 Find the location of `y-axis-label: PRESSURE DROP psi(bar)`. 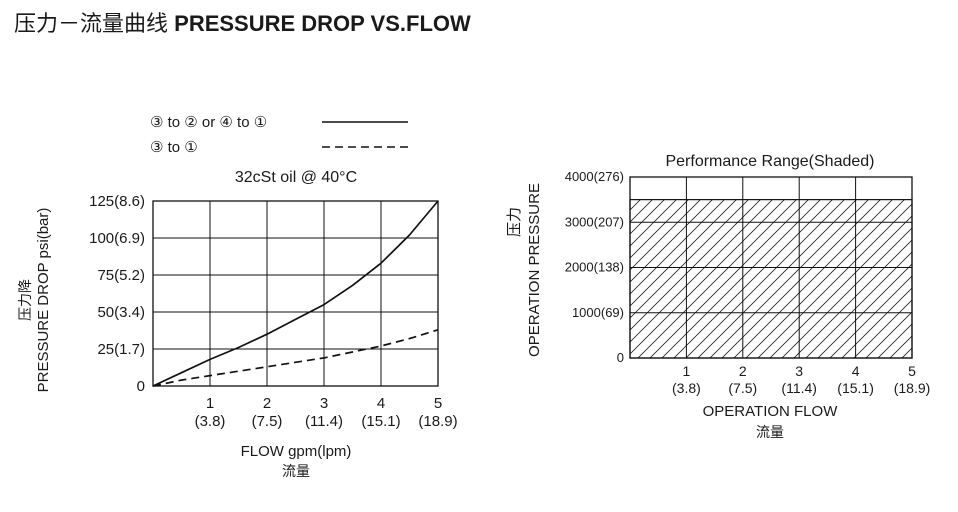

y-axis-label: PRESSURE DROP psi(bar) is located at coordinates (43, 300).